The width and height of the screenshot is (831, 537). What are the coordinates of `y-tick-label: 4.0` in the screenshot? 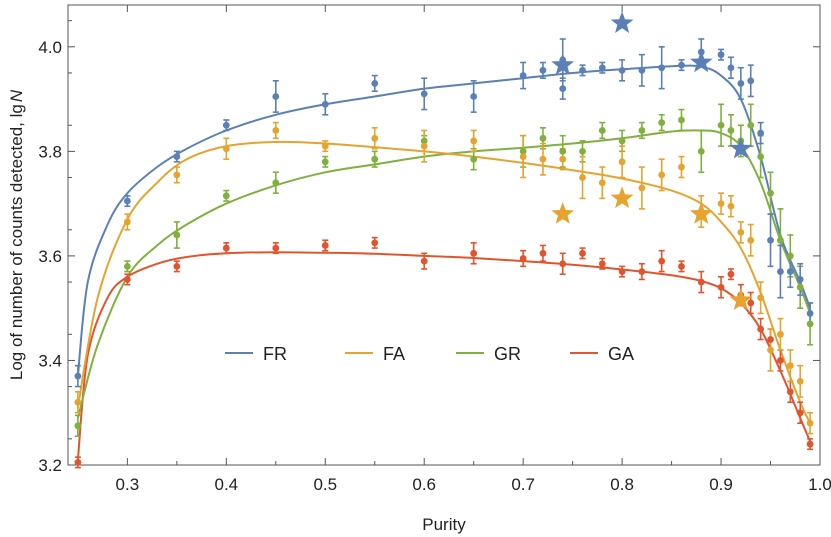 It's located at (50, 47).